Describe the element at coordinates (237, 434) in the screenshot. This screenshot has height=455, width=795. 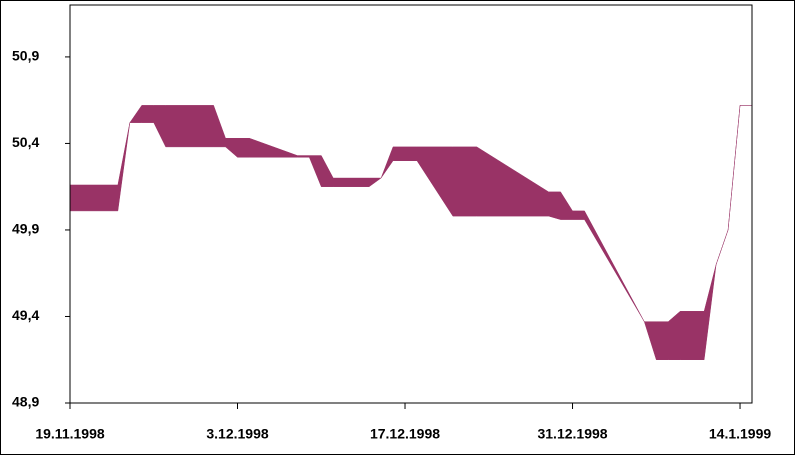
I see `x-tick-label: 3.12.1998` at that location.